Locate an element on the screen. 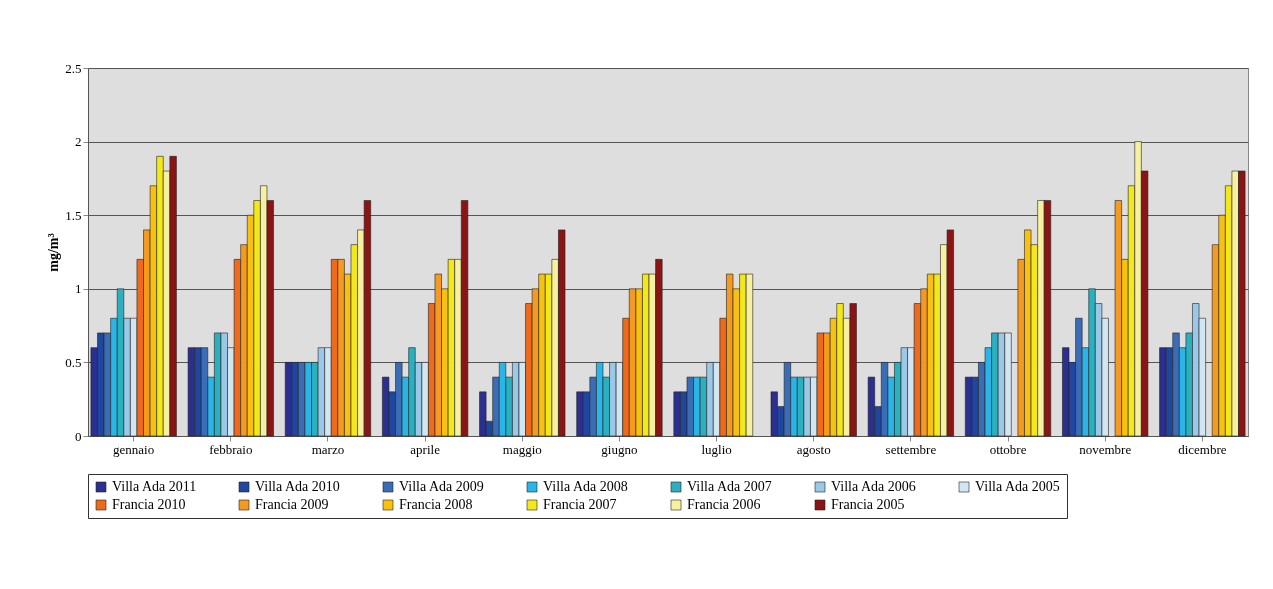 This screenshot has height=589, width=1273. legend-label: Villa Ada 2008 is located at coordinates (585, 486).